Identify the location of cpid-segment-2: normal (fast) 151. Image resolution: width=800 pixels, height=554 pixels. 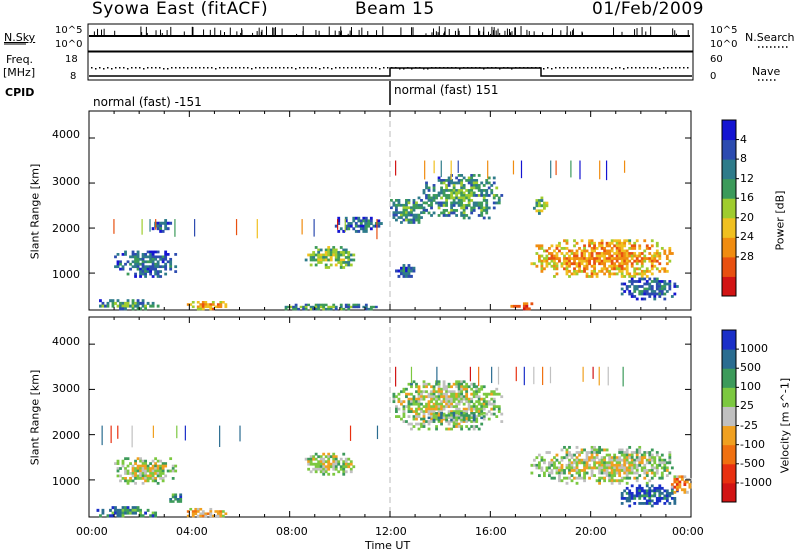
(446, 90).